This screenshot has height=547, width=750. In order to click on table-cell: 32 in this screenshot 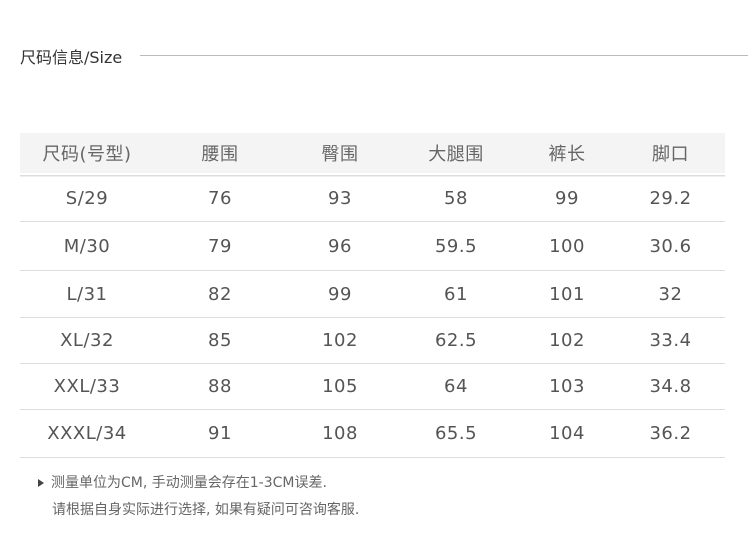, I will do `click(670, 294)`.